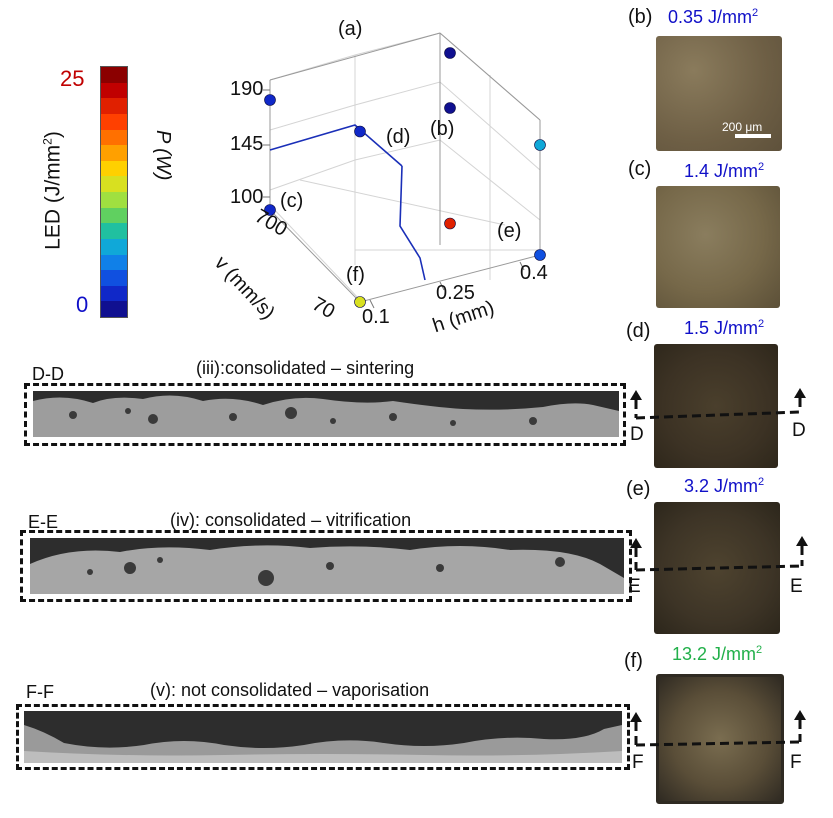 The width and height of the screenshot is (833, 818). Describe the element at coordinates (718, 247) in the screenshot. I see `sample-photo-c` at that location.